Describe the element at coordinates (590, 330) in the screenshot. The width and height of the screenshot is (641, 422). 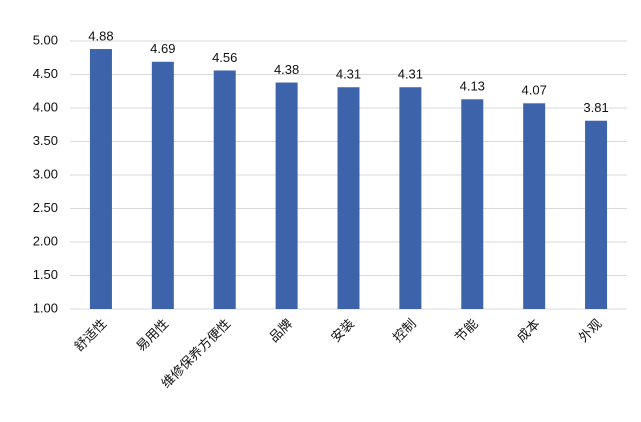
I see `x-tick-label: 外观` at that location.